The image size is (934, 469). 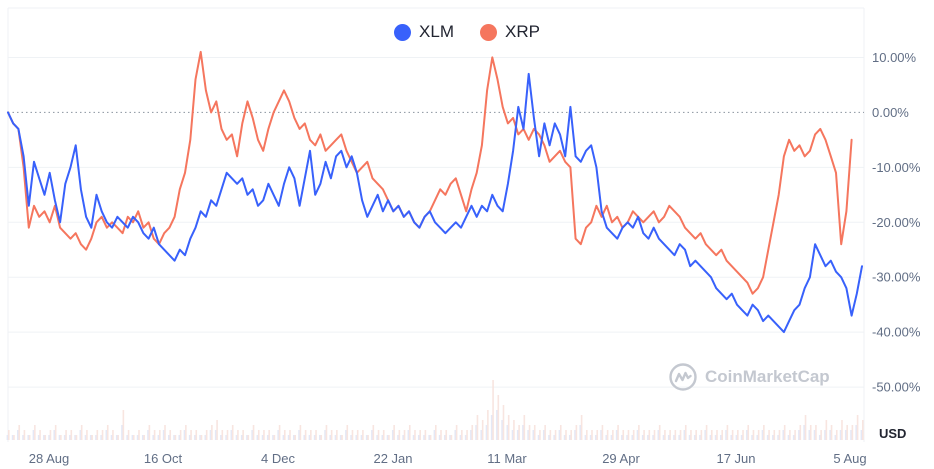 What do you see at coordinates (435, 410) in the screenshot?
I see `volume-bars` at bounding box center [435, 410].